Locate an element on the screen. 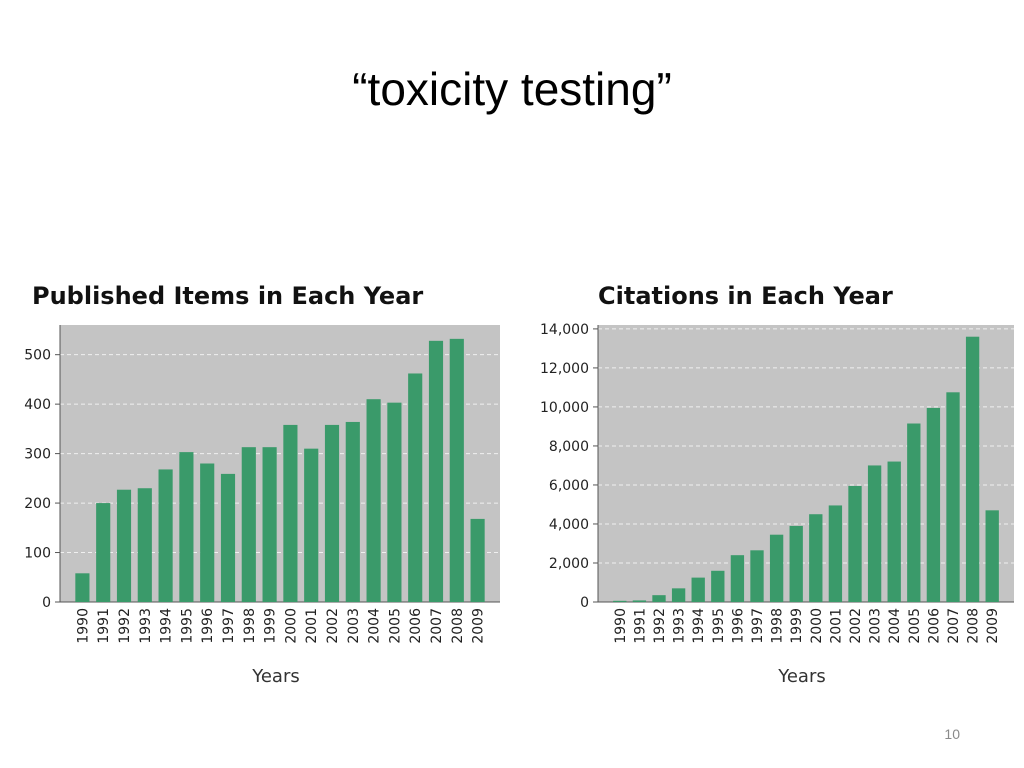 This screenshot has width=1024, height=768. y-tick-label: 2,000 is located at coordinates (569, 564).